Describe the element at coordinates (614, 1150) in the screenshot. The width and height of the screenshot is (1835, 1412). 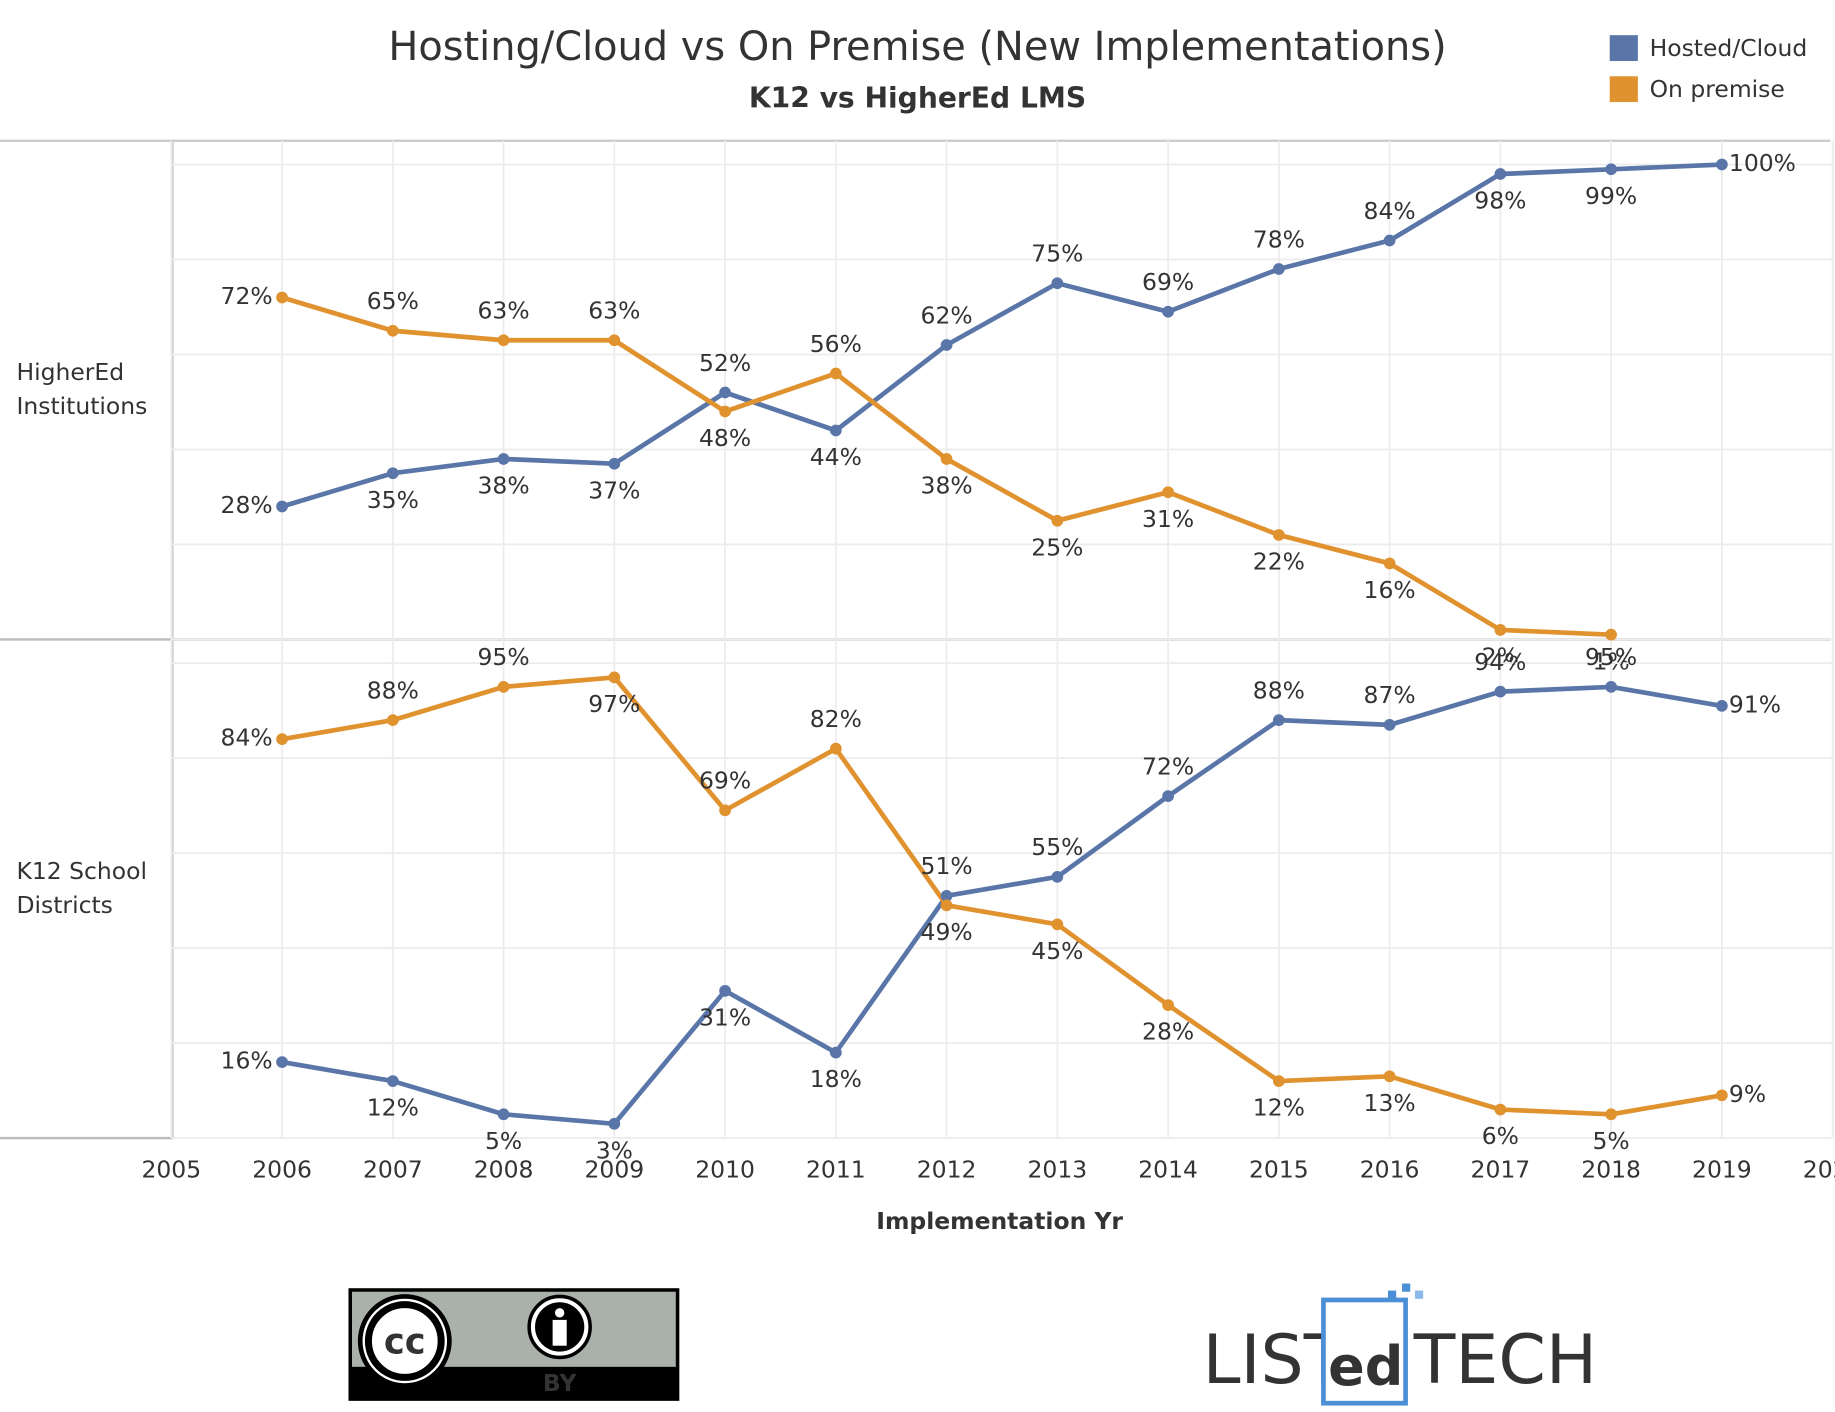
I see `data-label: 3%` at that location.